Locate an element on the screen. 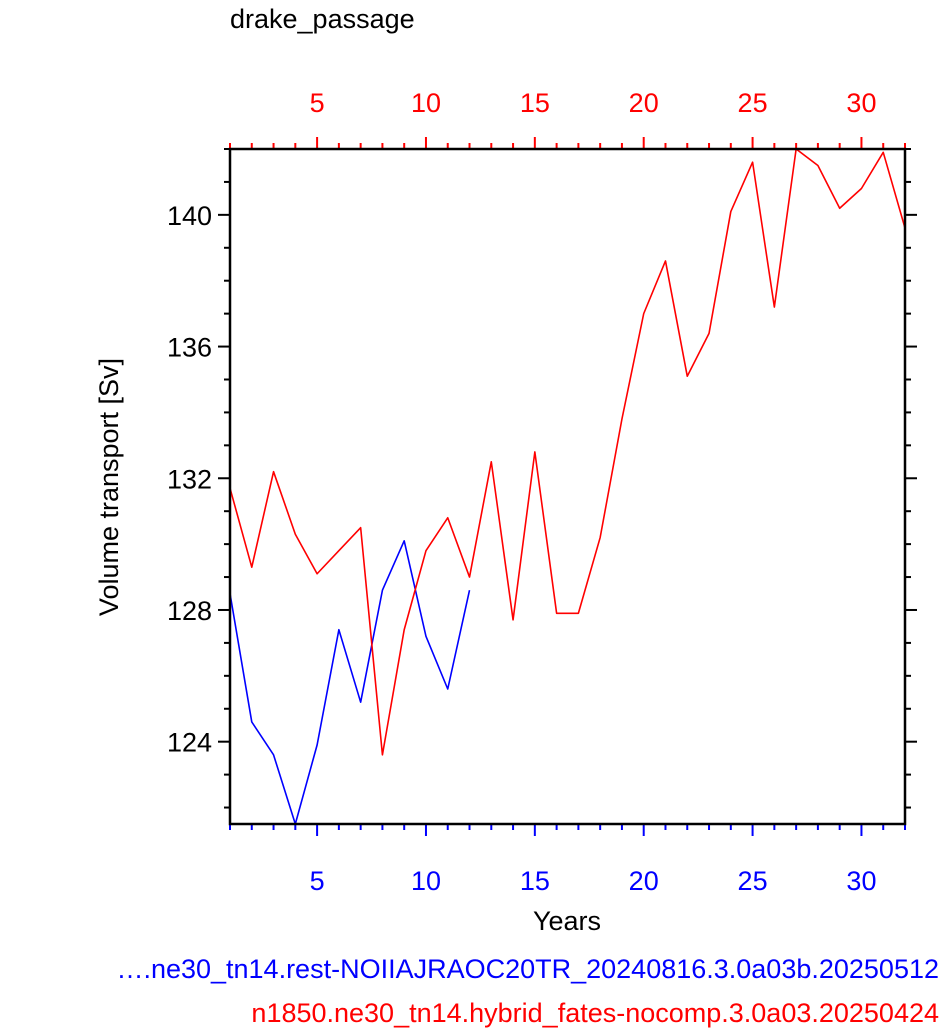  x-tick-label-bottom: 10 is located at coordinates (426, 881).